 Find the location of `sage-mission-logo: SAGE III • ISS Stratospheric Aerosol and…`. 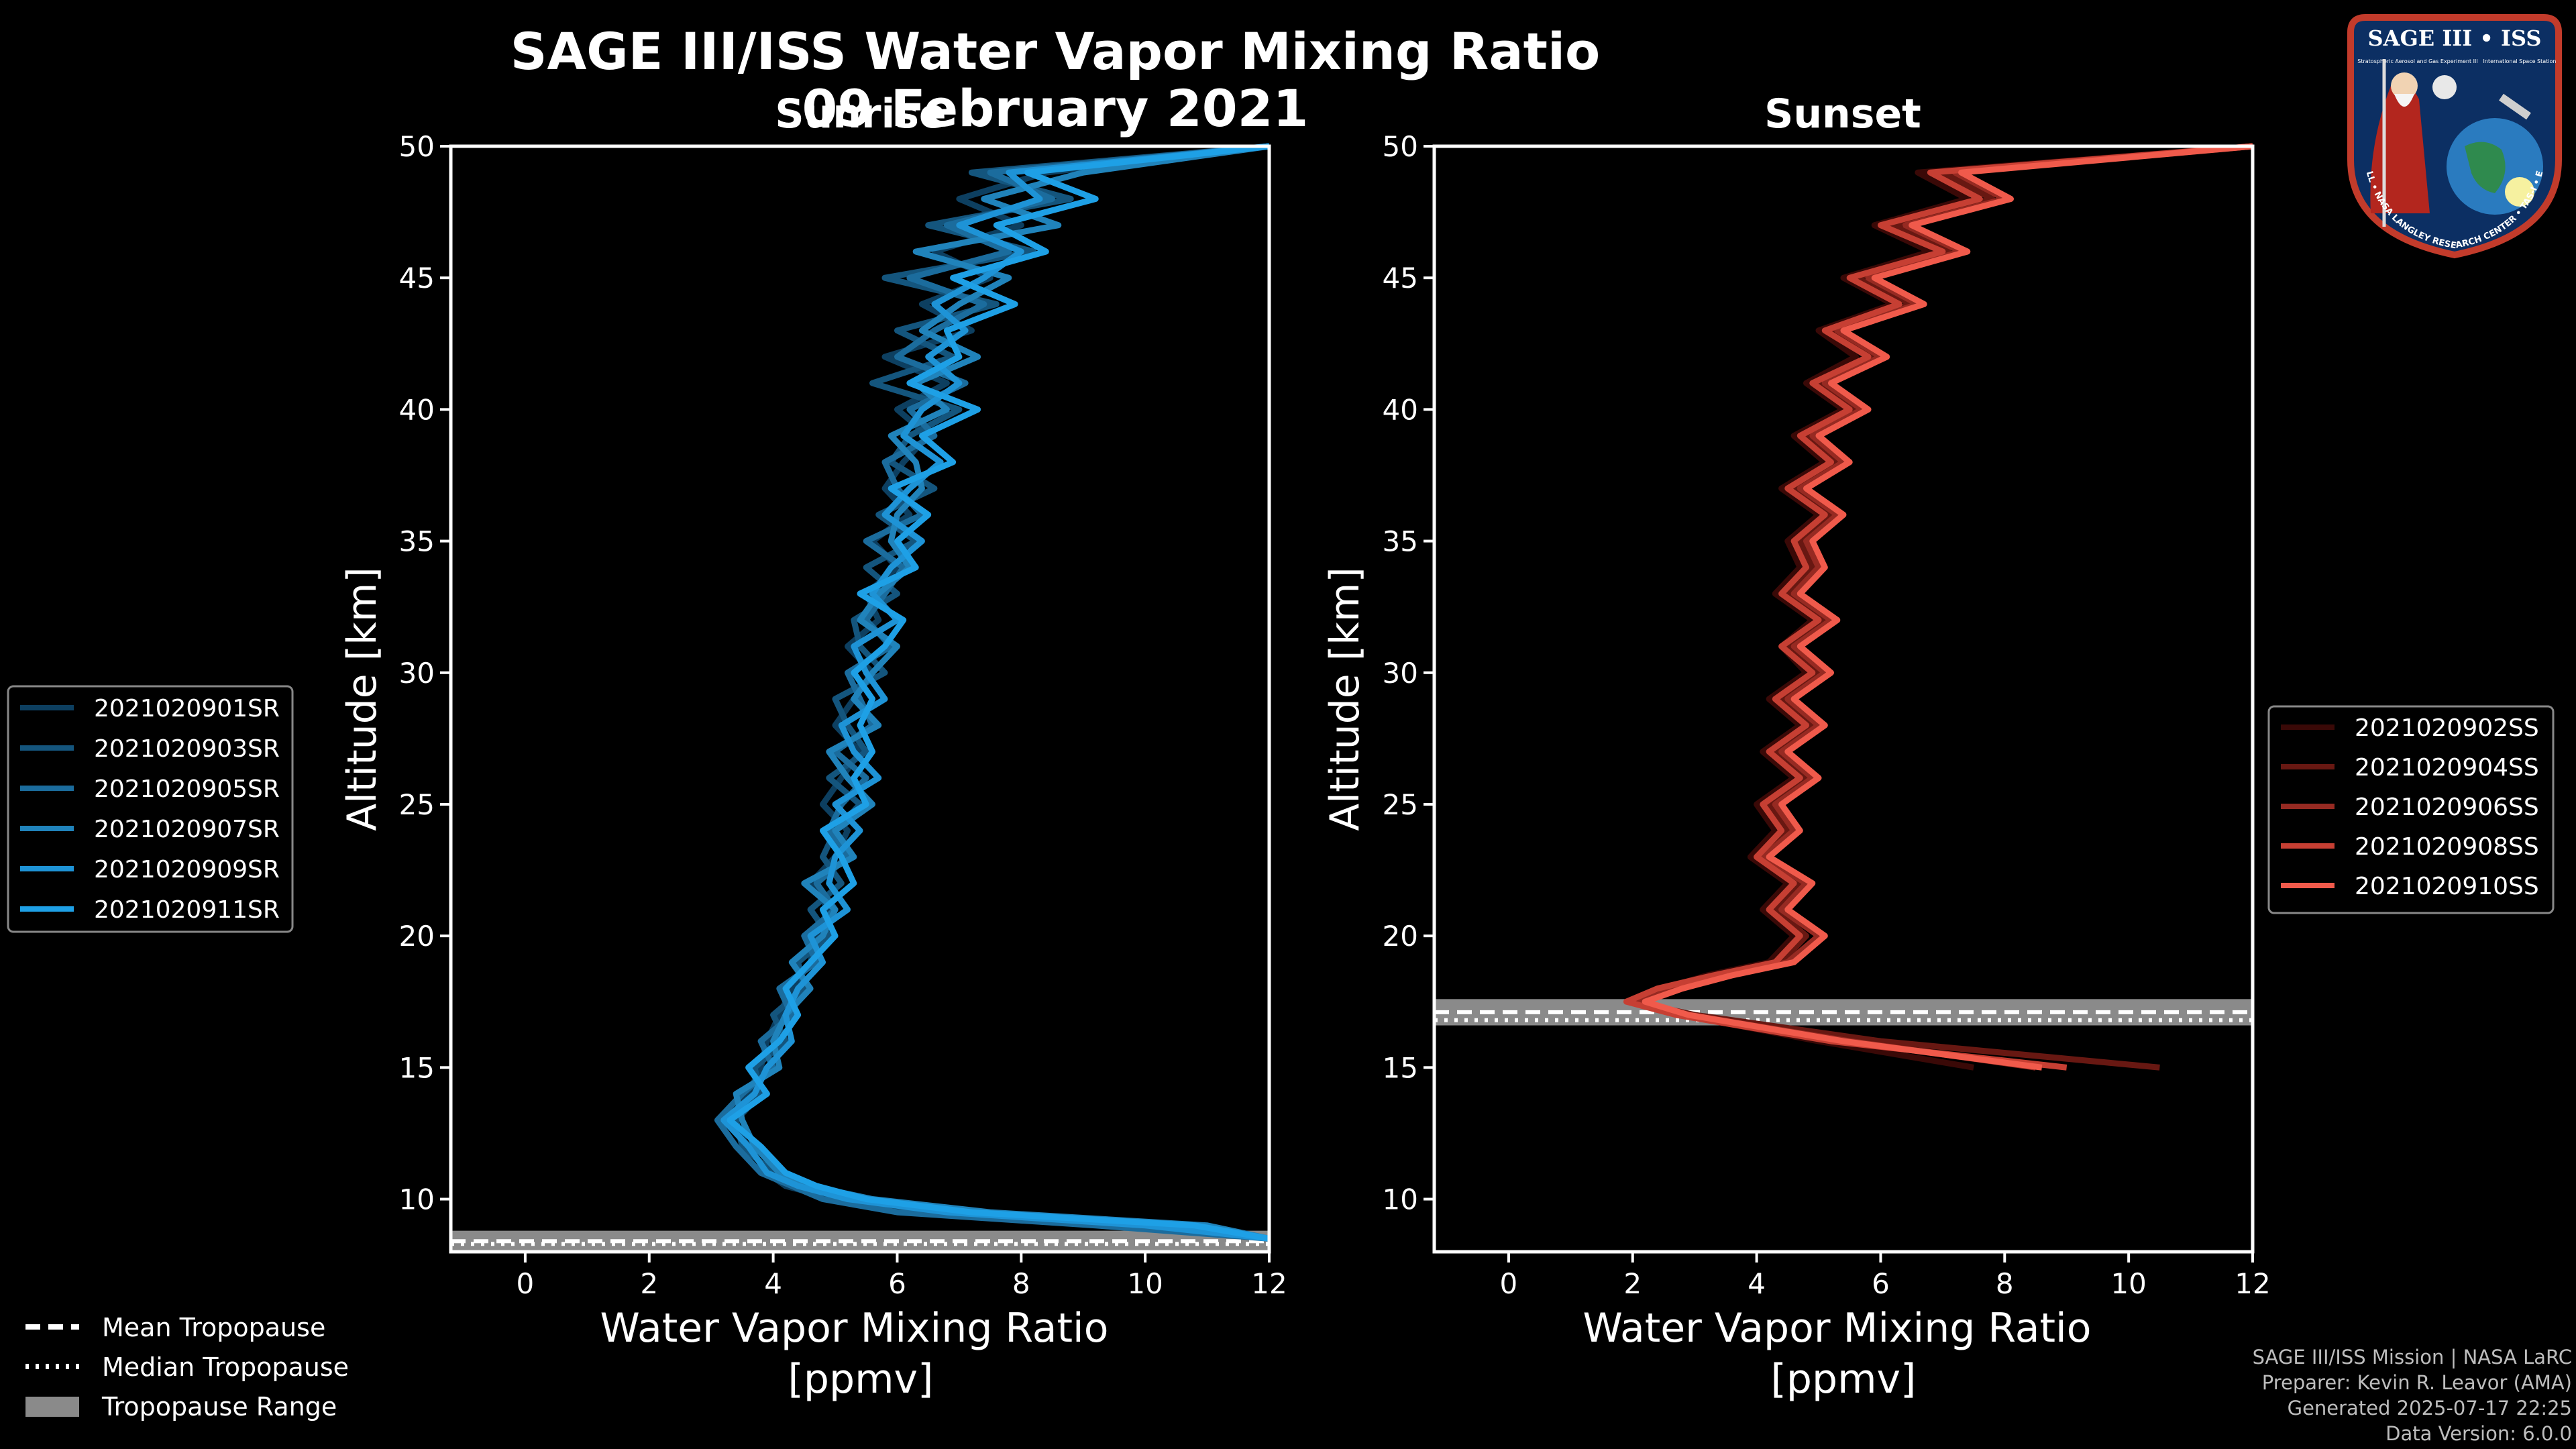

sage-mission-logo: SAGE III • ISS Stratospheric Aerosol and… is located at coordinates (2453, 135).